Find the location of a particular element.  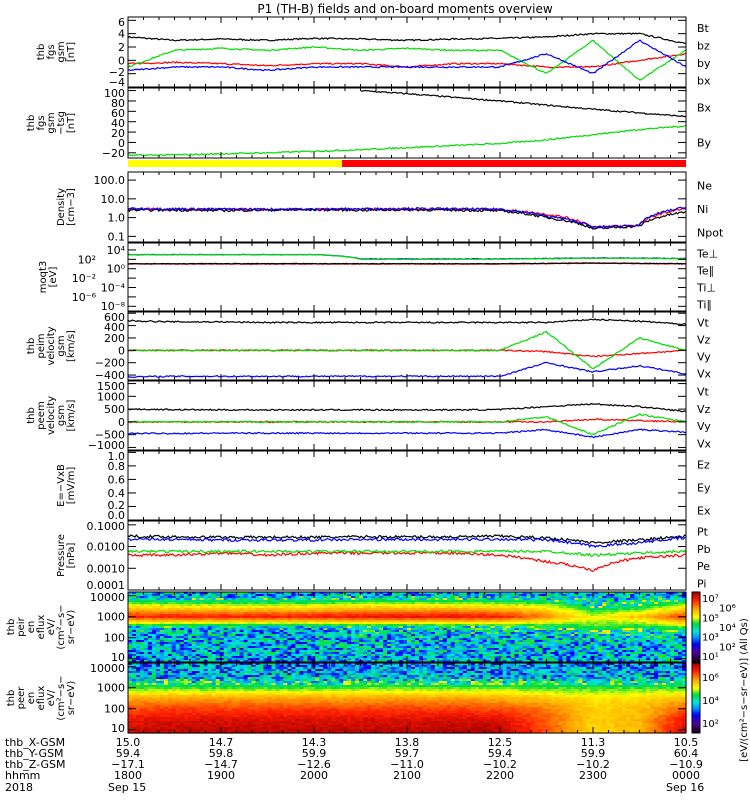

y-tick-label: 10⁻⁸ is located at coordinates (113, 306).